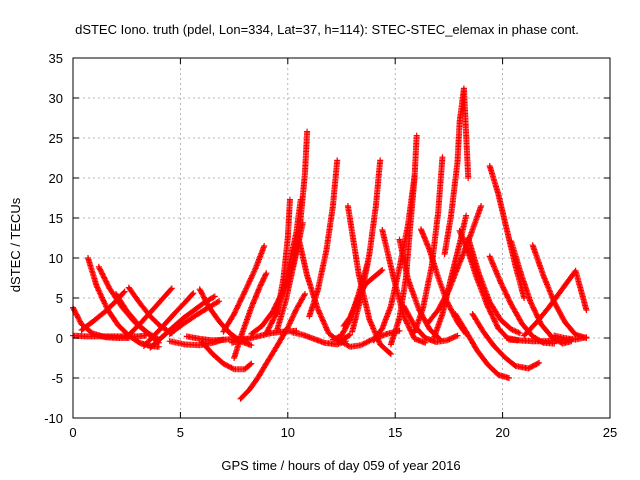 This screenshot has width=640, height=480. I want to click on y-tick-label: -10, so click(53, 418).